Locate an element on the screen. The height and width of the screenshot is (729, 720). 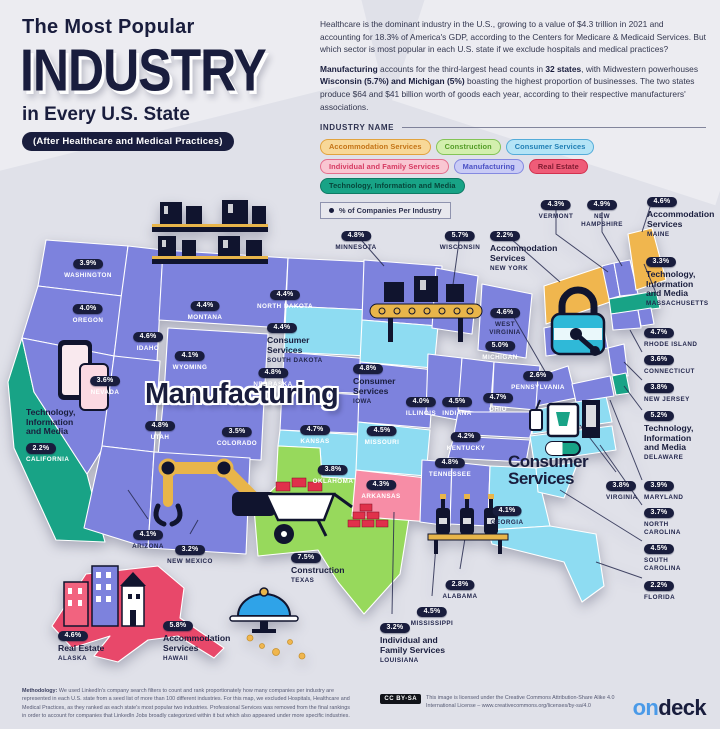
value-pill-MT: 4.4% is located at coordinates (205, 305).